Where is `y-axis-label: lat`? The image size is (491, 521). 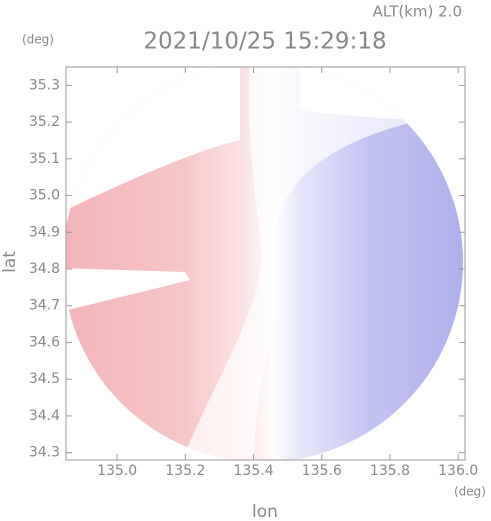
y-axis-label: lat is located at coordinates (10, 262).